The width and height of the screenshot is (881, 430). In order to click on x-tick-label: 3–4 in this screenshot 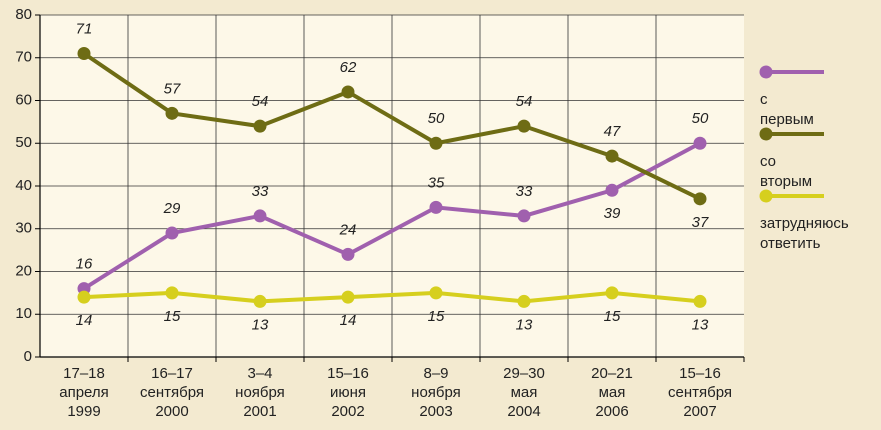, I will do `click(259, 373)`.